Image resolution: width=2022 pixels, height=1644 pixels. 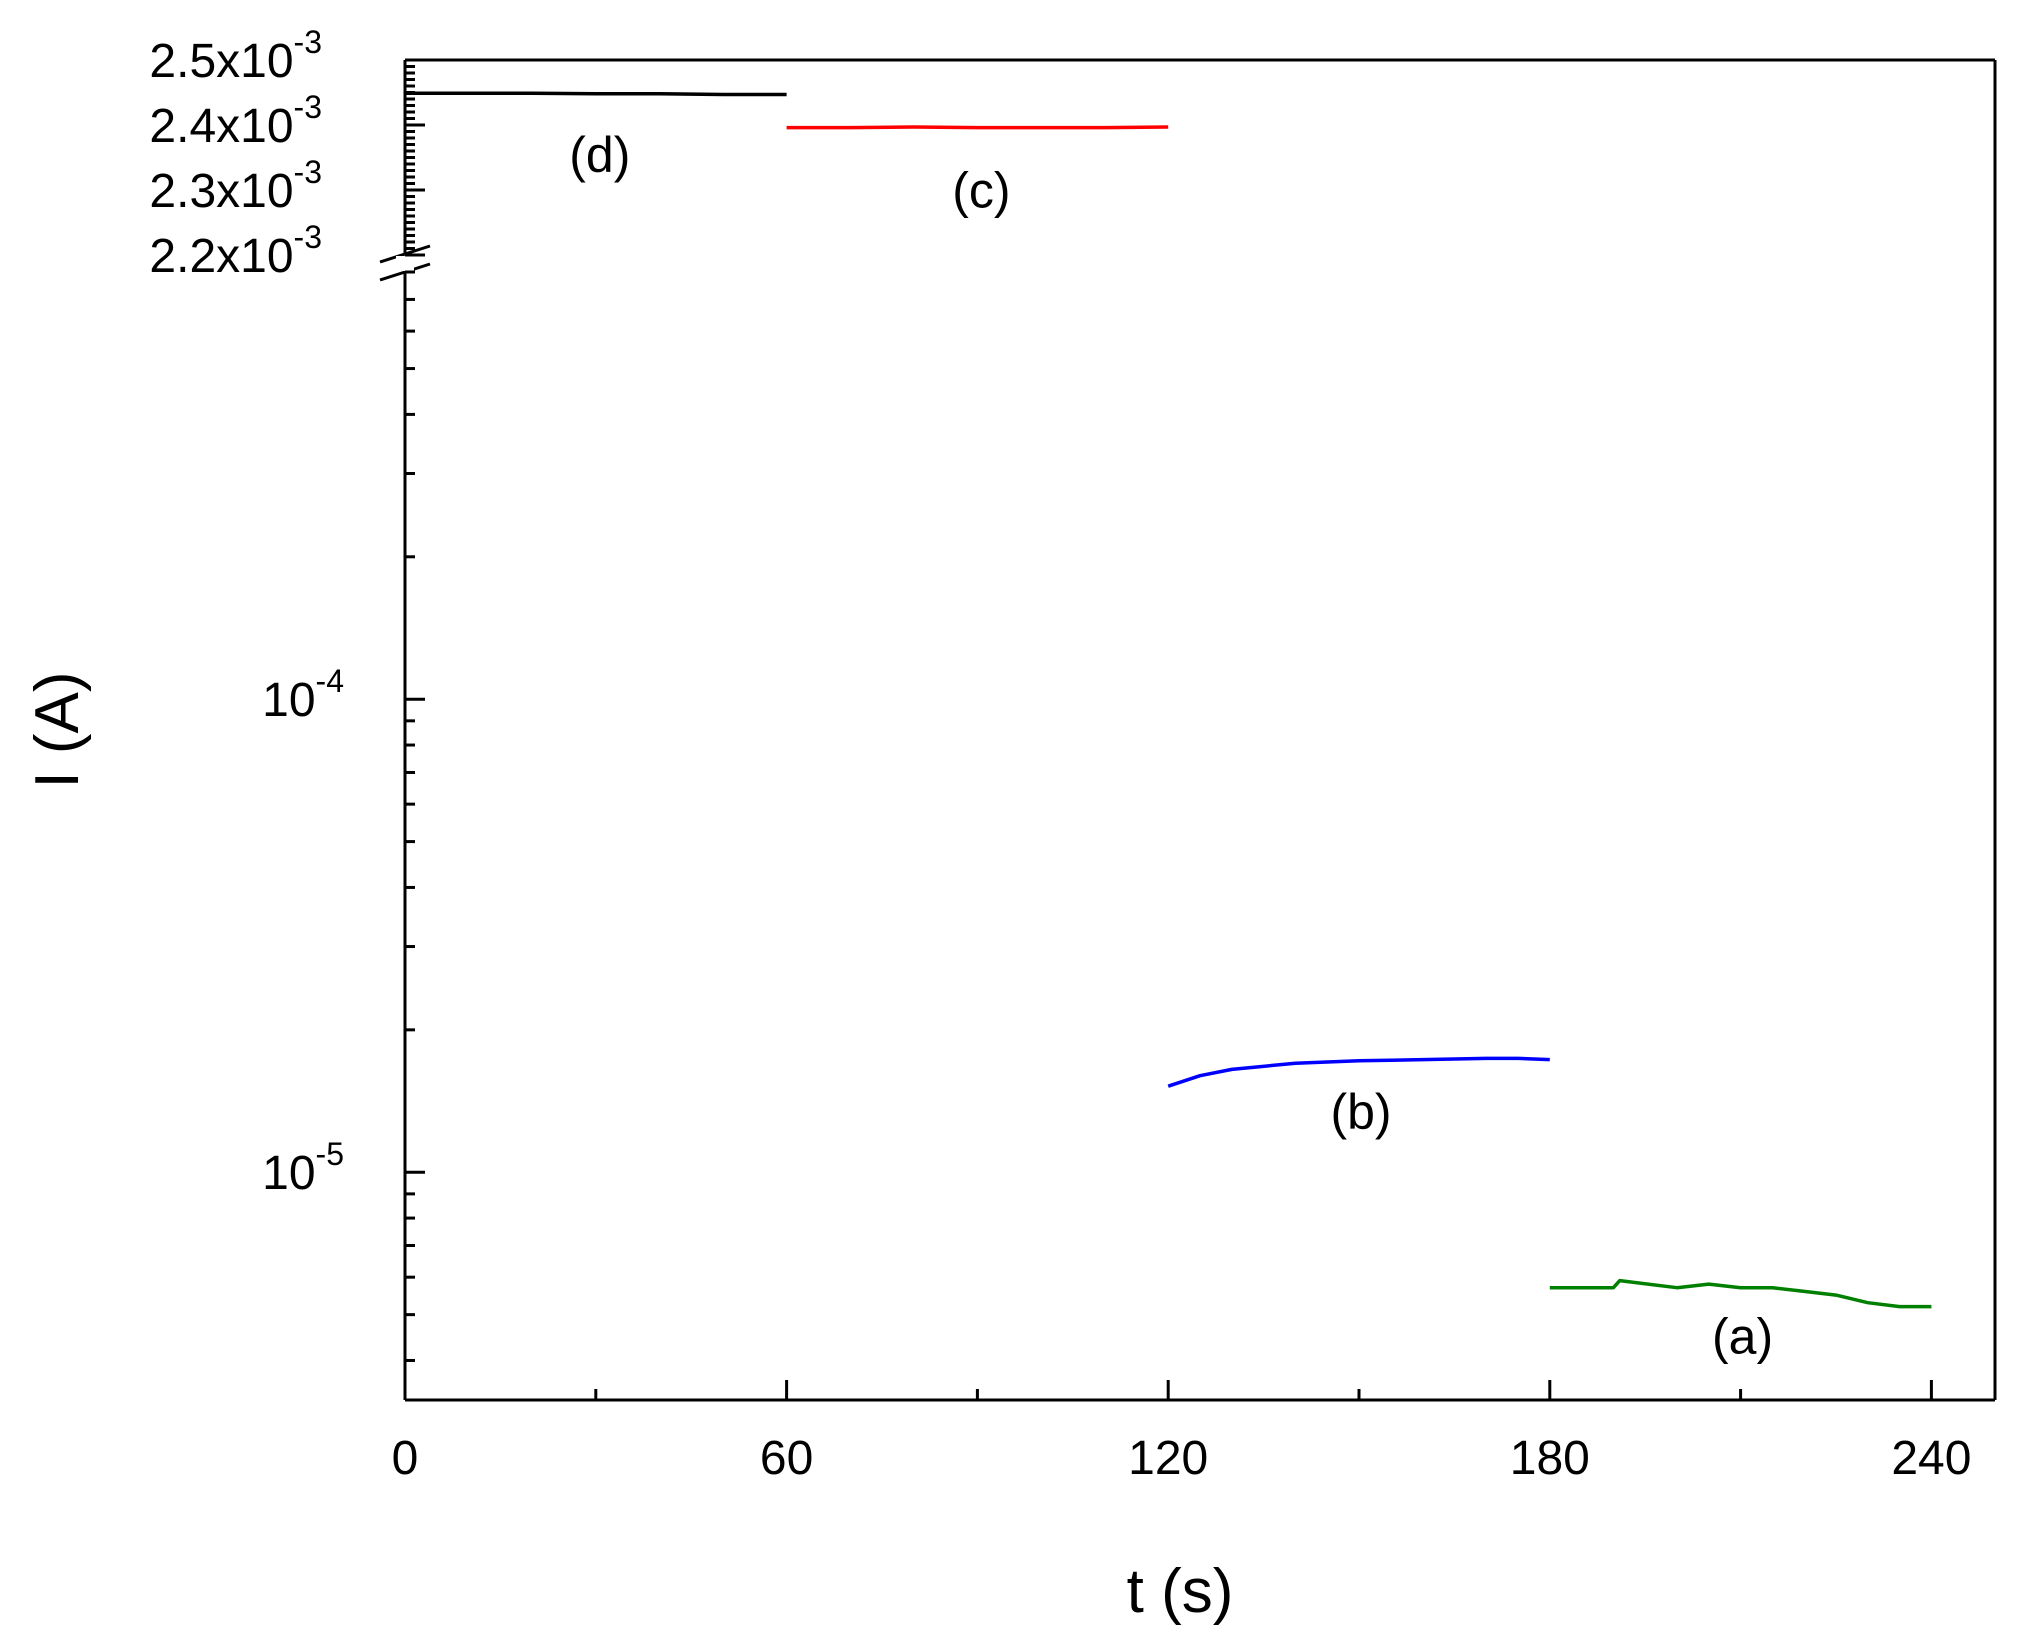 What do you see at coordinates (599, 155) in the screenshot?
I see `series-d-label: (d)` at bounding box center [599, 155].